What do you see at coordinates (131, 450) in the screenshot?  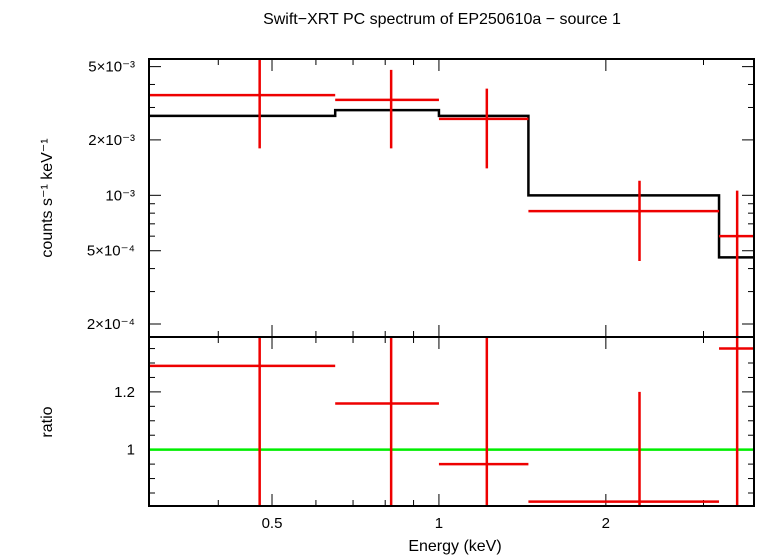 I see `ratio-y-tick-label: 1` at bounding box center [131, 450].